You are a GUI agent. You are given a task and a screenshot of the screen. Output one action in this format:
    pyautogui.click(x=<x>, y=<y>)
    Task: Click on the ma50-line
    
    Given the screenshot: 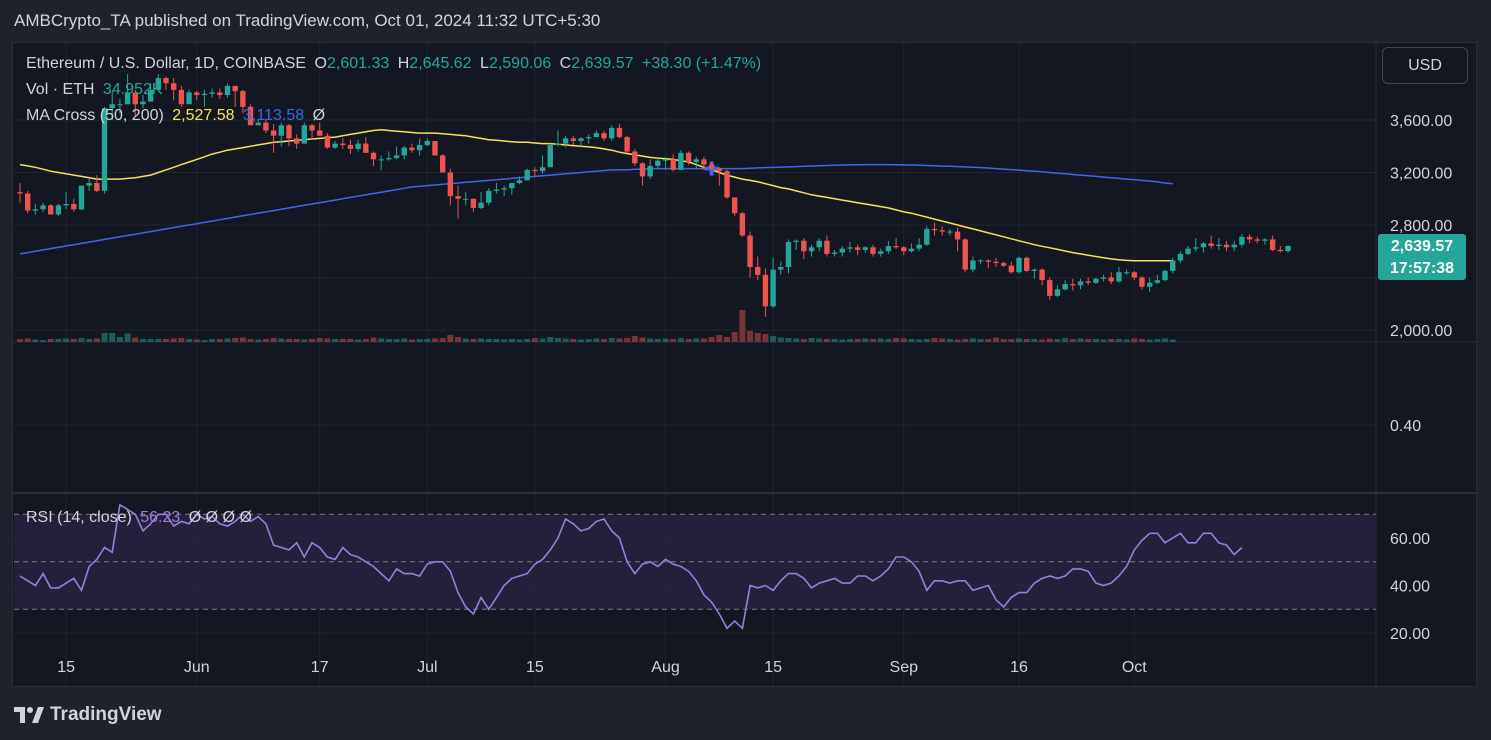 What is the action you would take?
    pyautogui.click(x=596, y=195)
    